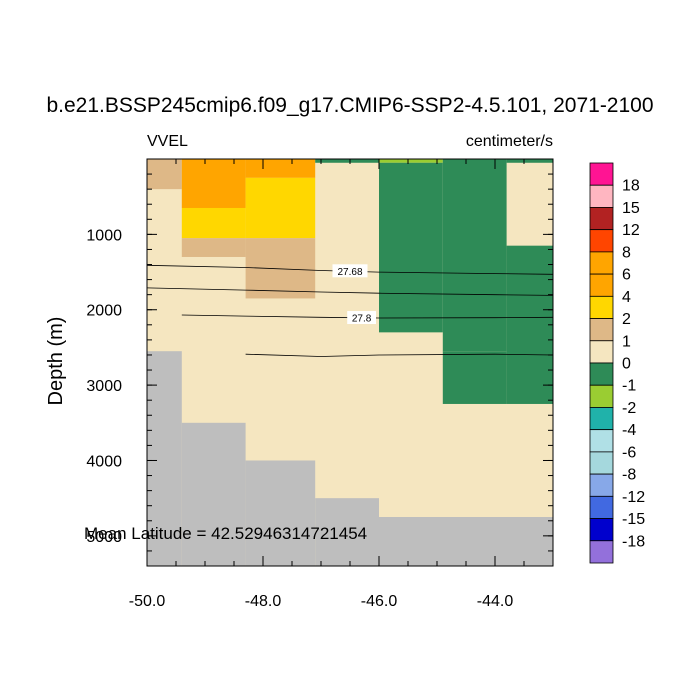 Image resolution: width=700 pixels, height=700 pixels. What do you see at coordinates (263, 601) in the screenshot?
I see `x-tick-label-1: -48.0` at bounding box center [263, 601].